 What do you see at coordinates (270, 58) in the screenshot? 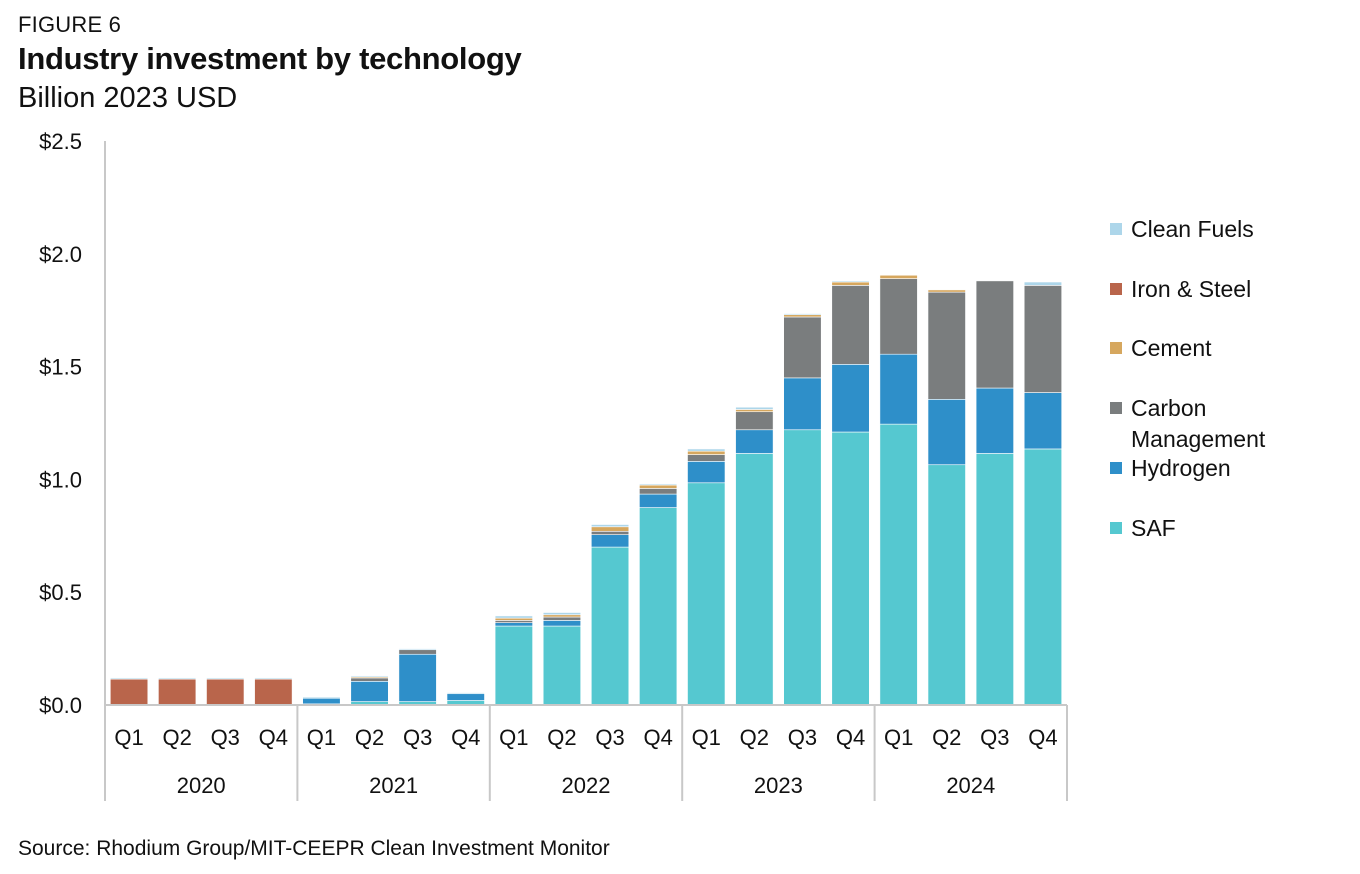
I see `chart-title: Industry investment by technology` at bounding box center [270, 58].